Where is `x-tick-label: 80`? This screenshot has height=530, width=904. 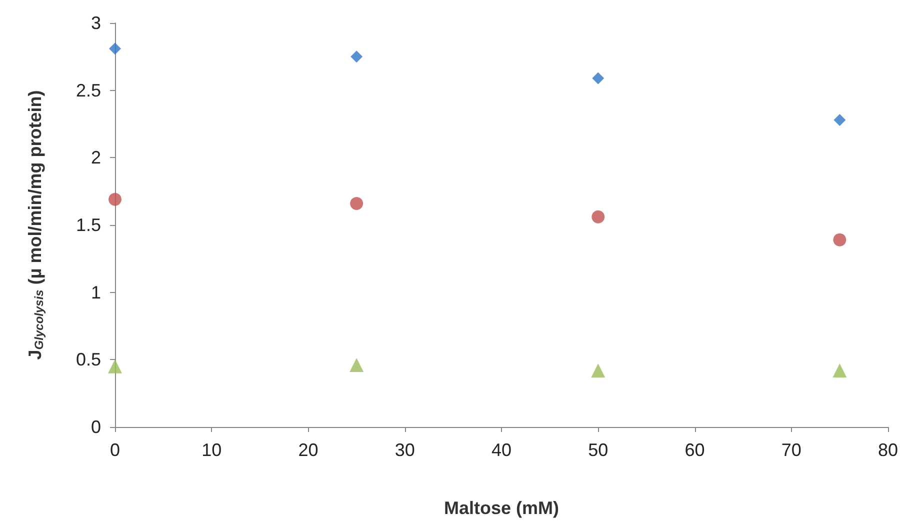 x-tick-label: 80 is located at coordinates (888, 450).